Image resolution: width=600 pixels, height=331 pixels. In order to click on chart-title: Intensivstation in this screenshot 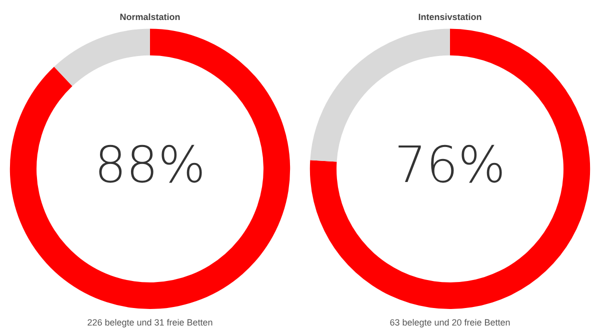, I will do `click(450, 17)`.